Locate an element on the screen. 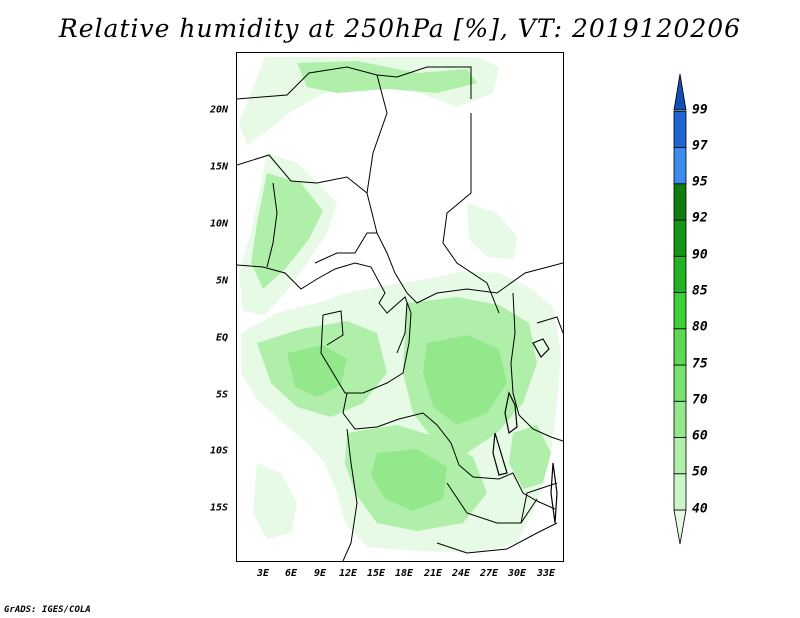 Image resolution: width=800 pixels, height=618 pixels. colorbar-label-60: 60 is located at coordinates (700, 436).